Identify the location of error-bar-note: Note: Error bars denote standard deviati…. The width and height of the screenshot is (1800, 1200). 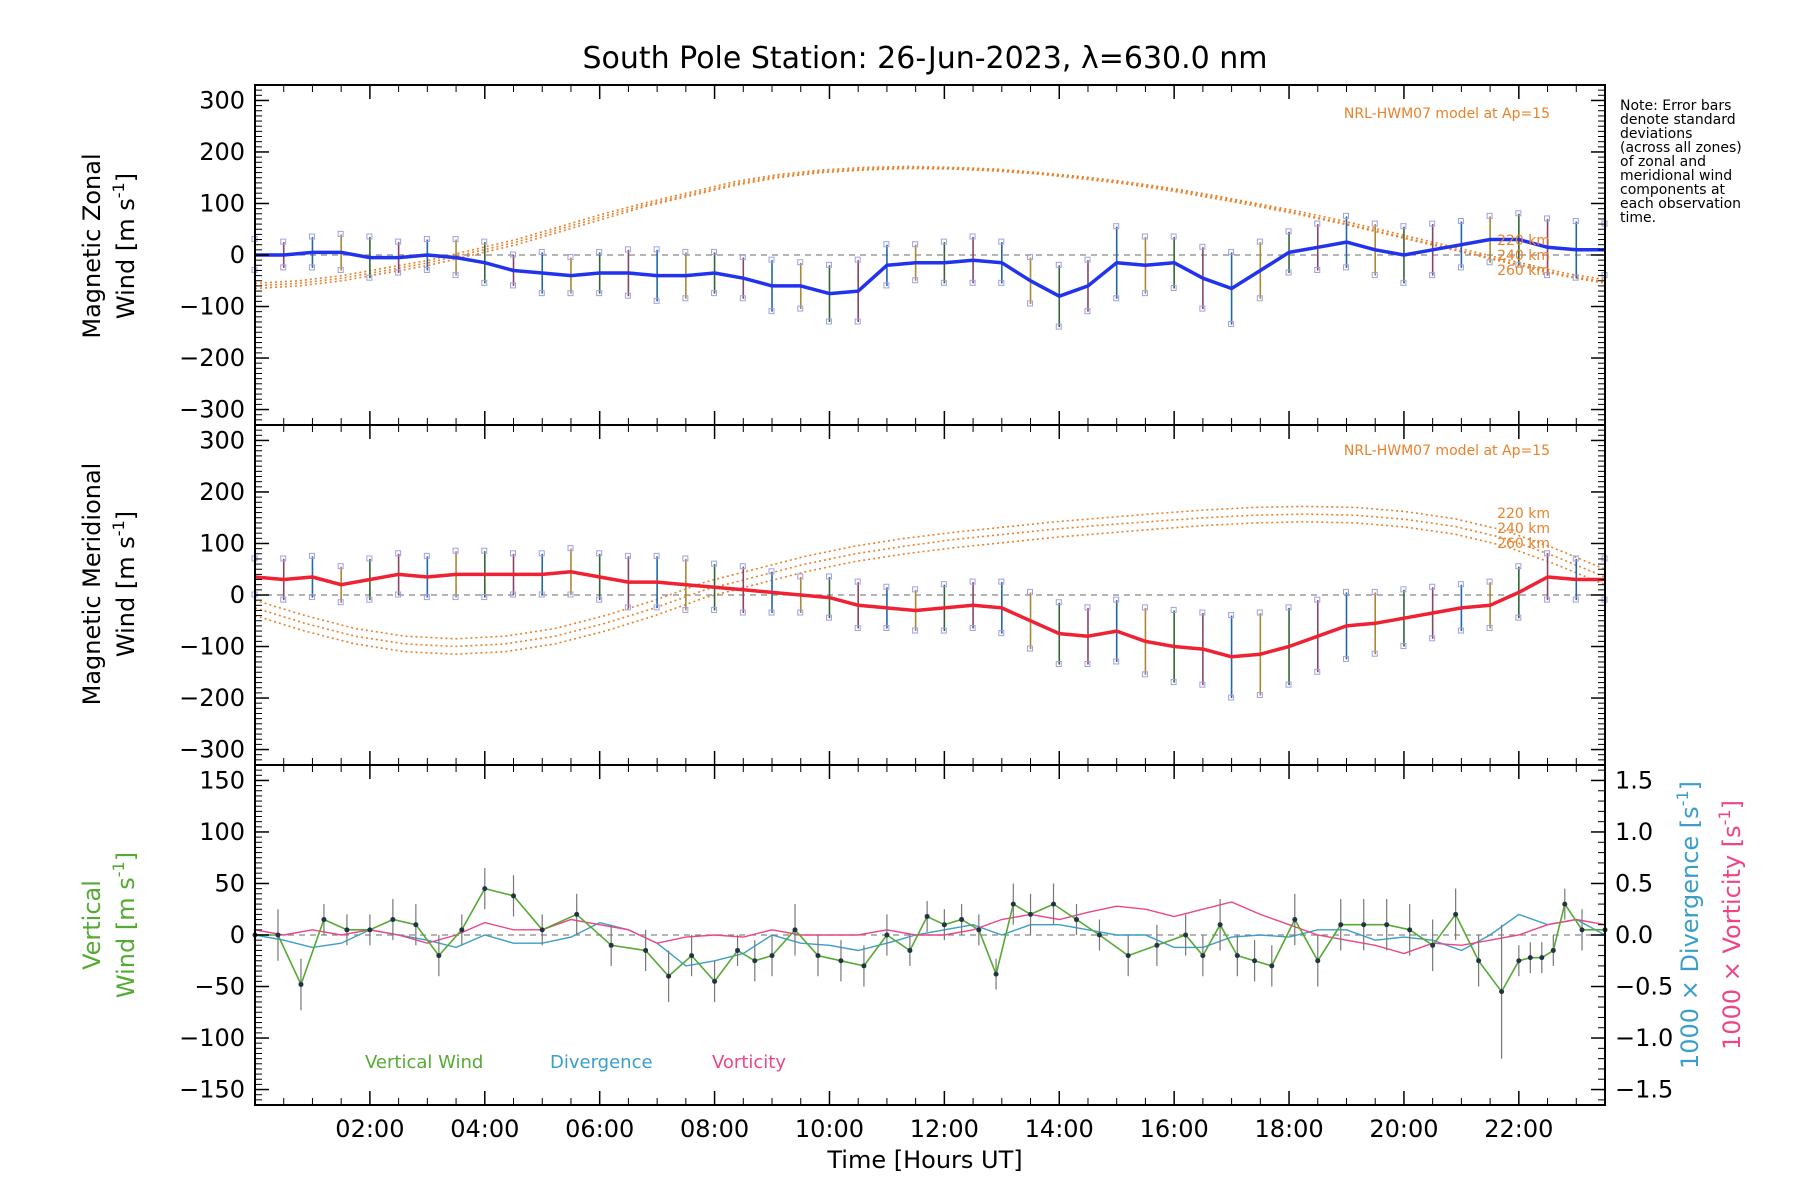
(1681, 162).